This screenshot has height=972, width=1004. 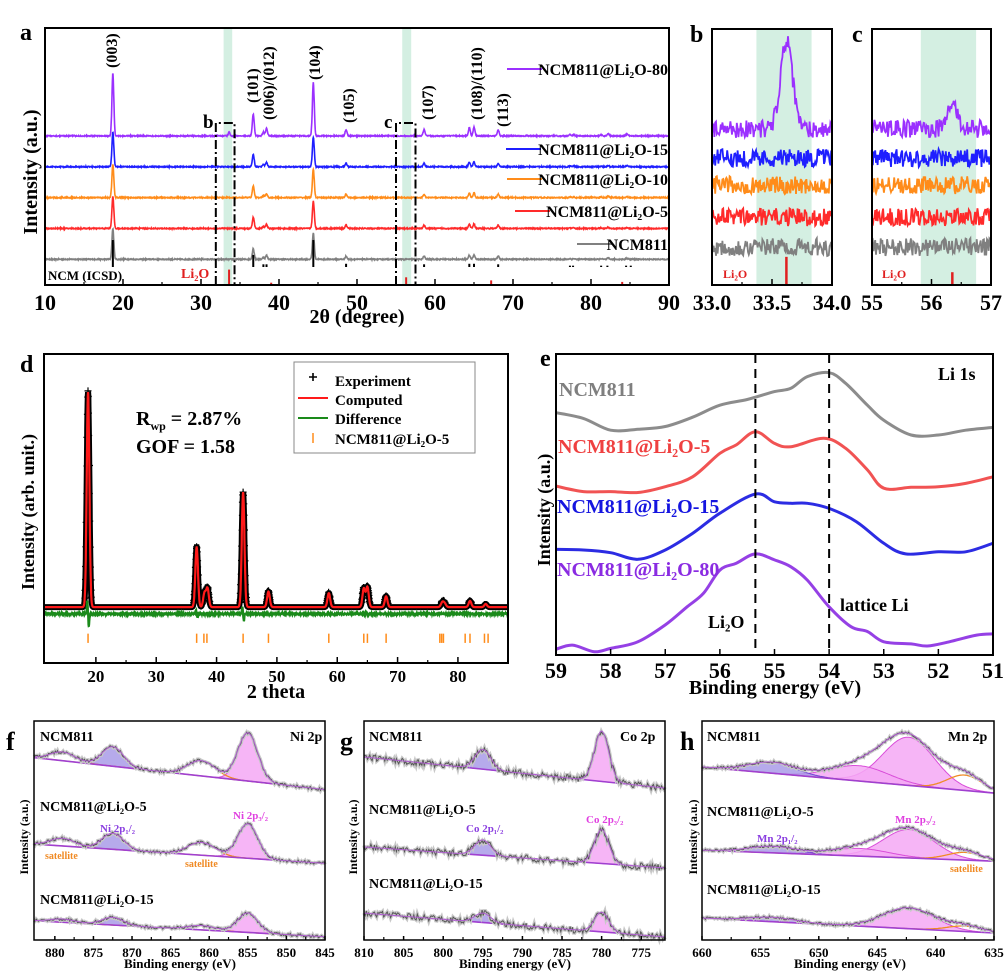 What do you see at coordinates (603, 150) in the screenshot?
I see `legend-label-15: NCM811@Li₂O-15` at bounding box center [603, 150].